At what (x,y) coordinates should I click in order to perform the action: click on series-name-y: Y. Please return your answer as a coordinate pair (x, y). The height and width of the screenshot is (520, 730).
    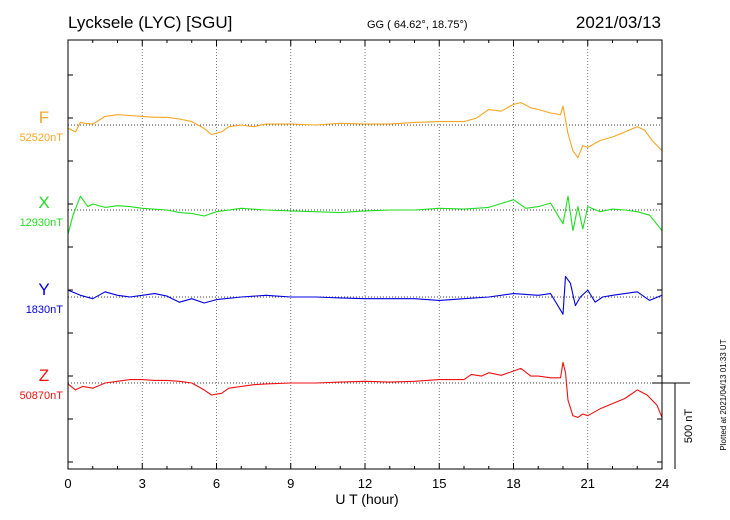
    Looking at the image, I should click on (43, 289).